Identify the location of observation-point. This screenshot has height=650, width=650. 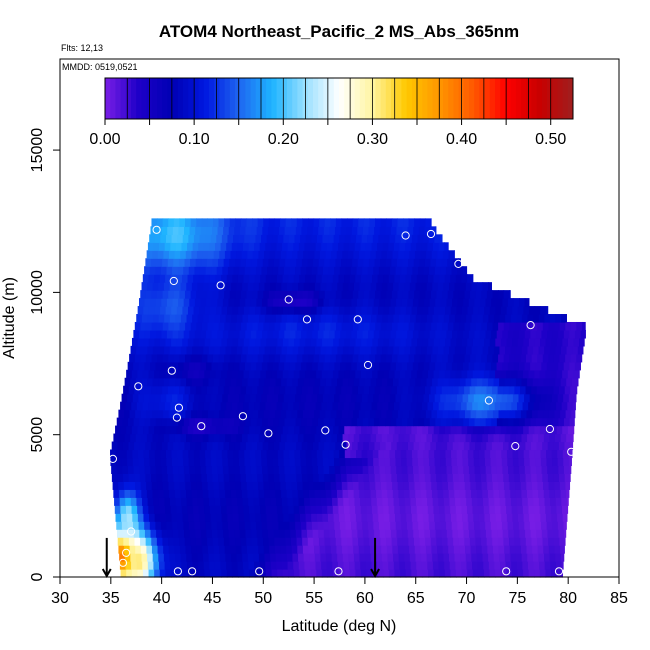
(325, 430).